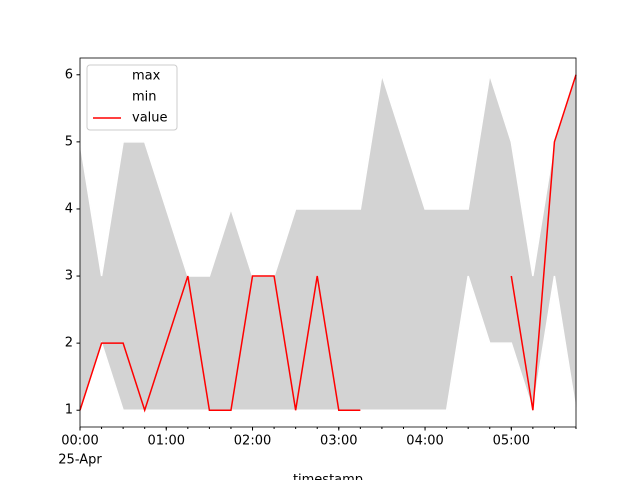 The width and height of the screenshot is (640, 480). I want to click on y-tick-label: 6, so click(69, 74).